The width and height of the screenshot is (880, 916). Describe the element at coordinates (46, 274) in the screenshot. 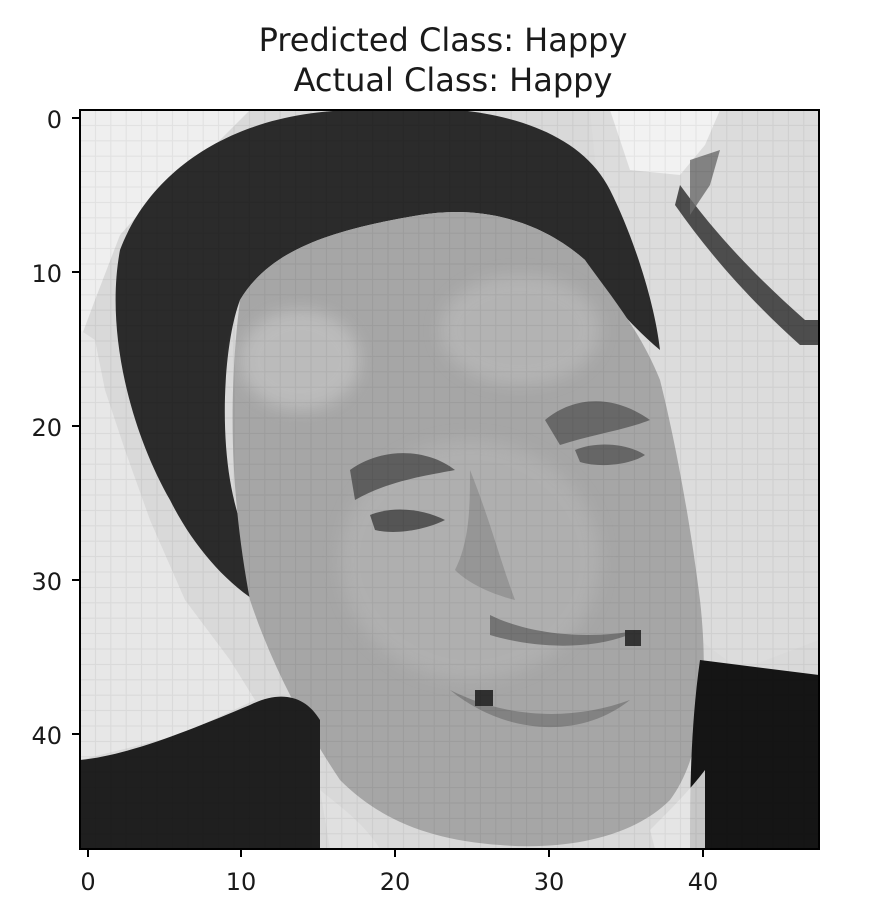

I see `y-tick-label-10: 10` at that location.